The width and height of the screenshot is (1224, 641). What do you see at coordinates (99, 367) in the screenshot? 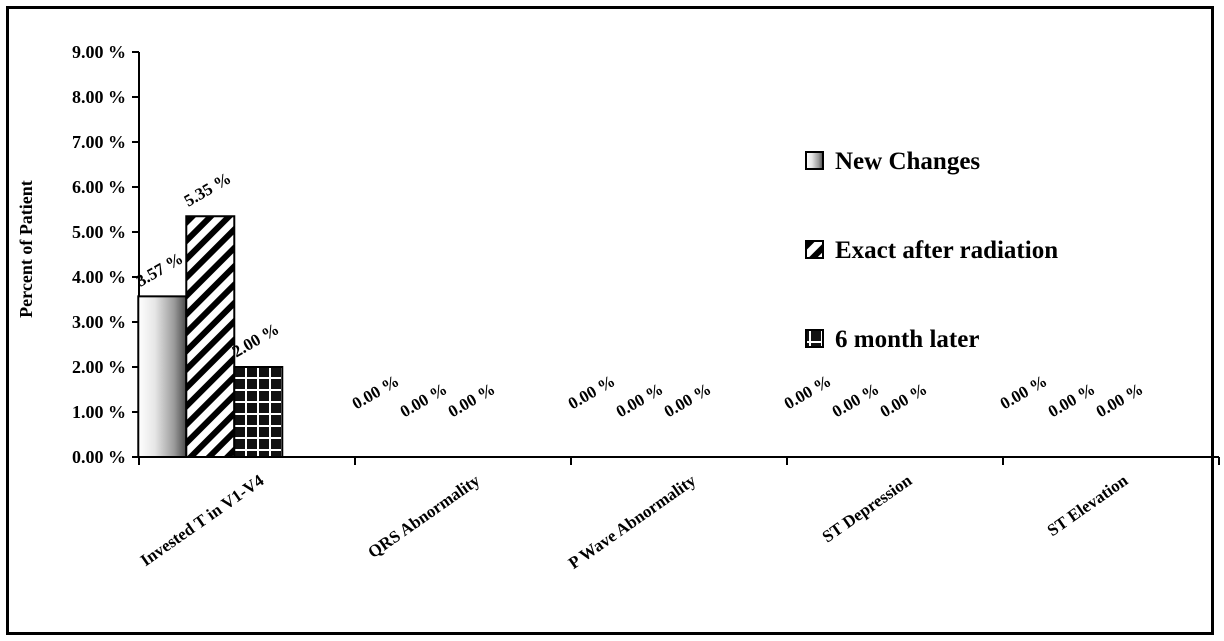
I see `y-tick-label: 2.00 %` at bounding box center [99, 367].